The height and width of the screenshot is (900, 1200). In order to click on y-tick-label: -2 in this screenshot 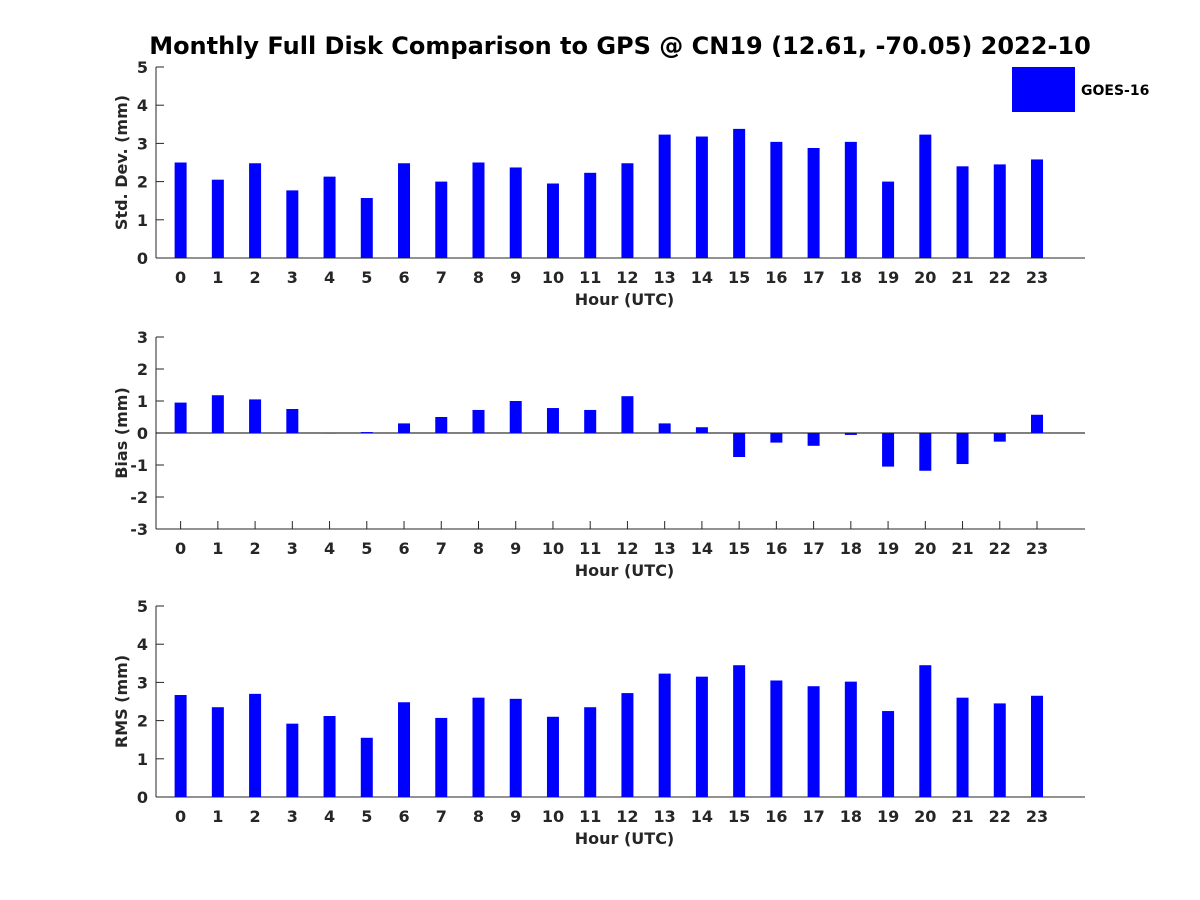, I will do `click(139, 497)`.